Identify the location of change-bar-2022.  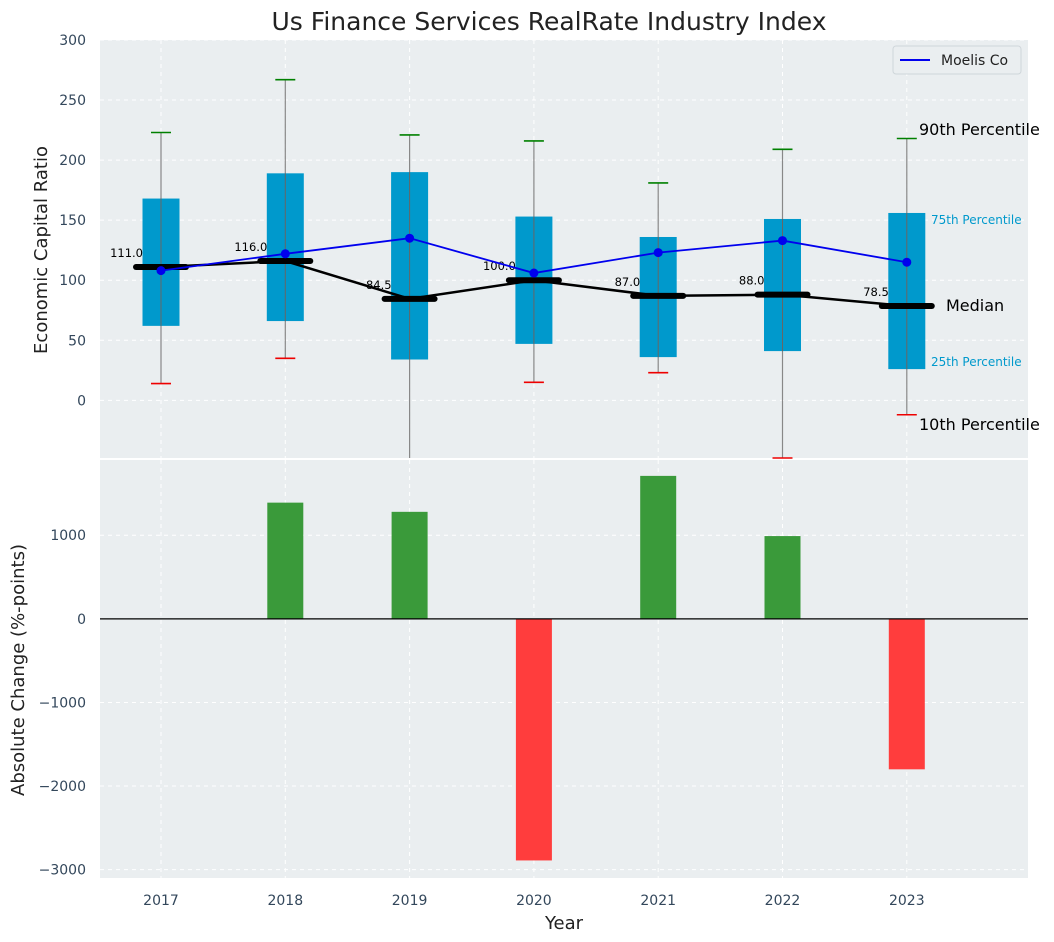
(782, 577).